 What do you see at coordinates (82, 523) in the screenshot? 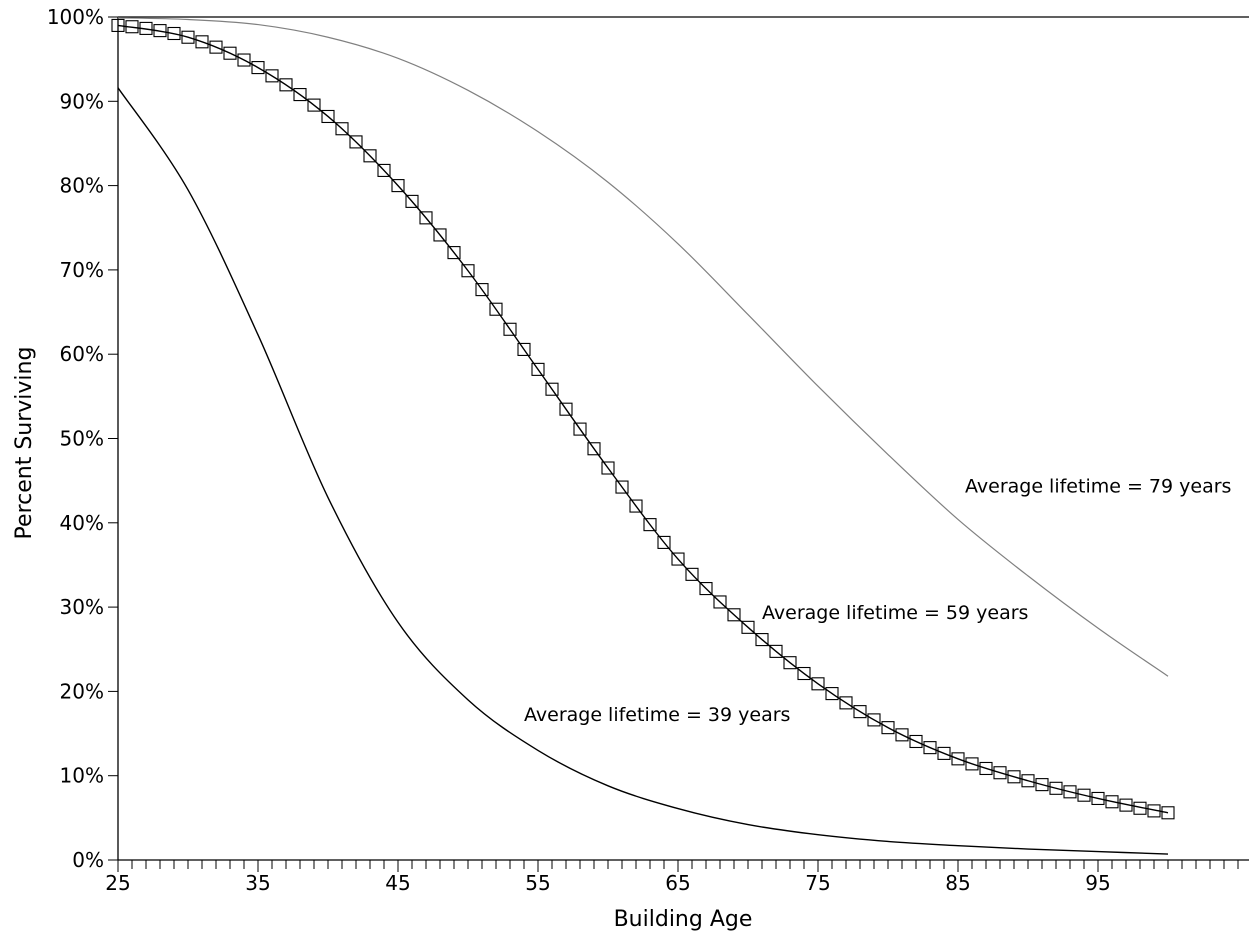
I see `y-tick-label: 40%` at bounding box center [82, 523].